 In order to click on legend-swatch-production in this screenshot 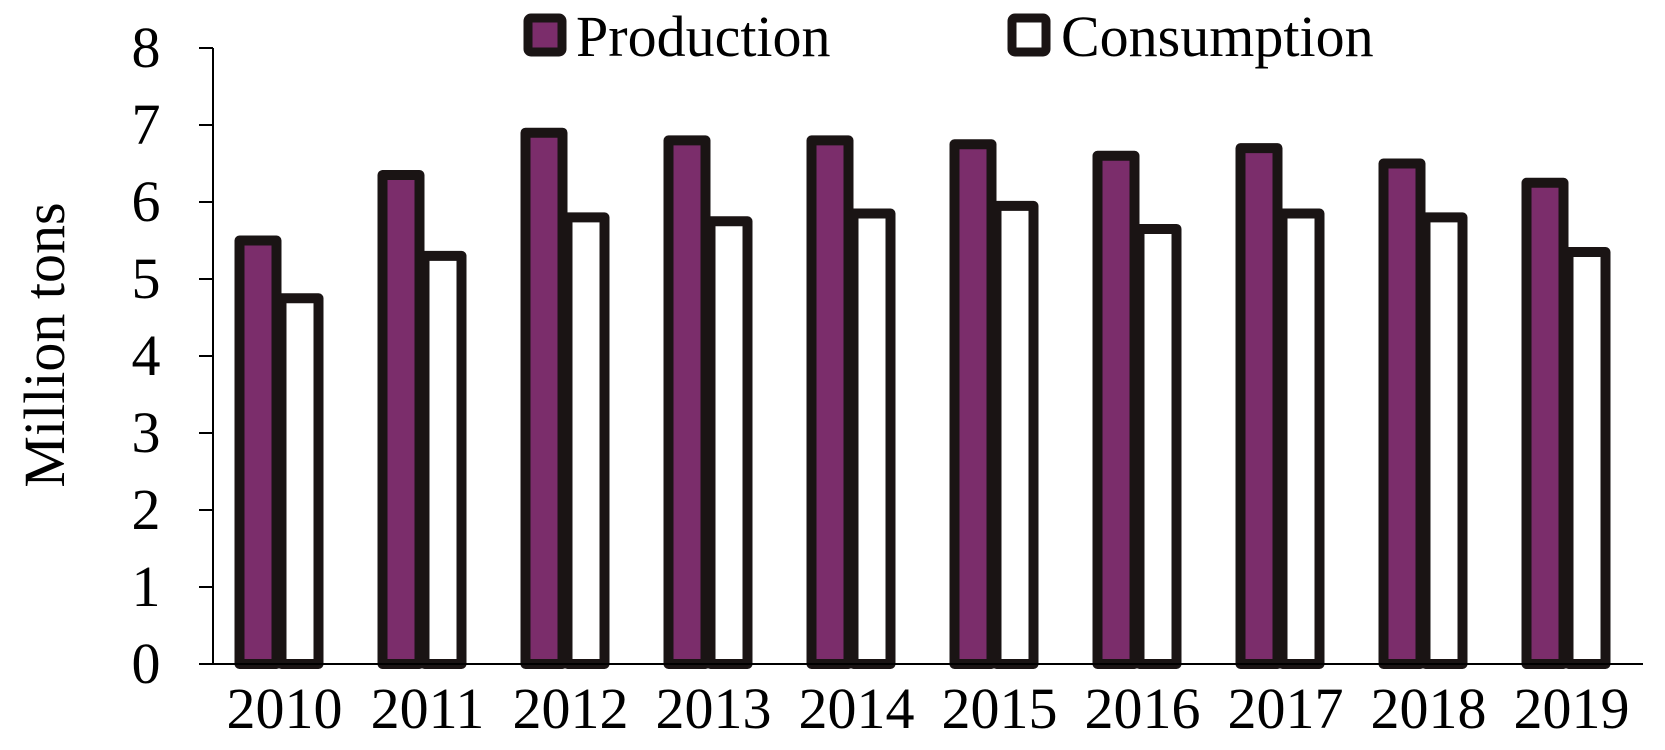, I will do `click(545, 35)`.